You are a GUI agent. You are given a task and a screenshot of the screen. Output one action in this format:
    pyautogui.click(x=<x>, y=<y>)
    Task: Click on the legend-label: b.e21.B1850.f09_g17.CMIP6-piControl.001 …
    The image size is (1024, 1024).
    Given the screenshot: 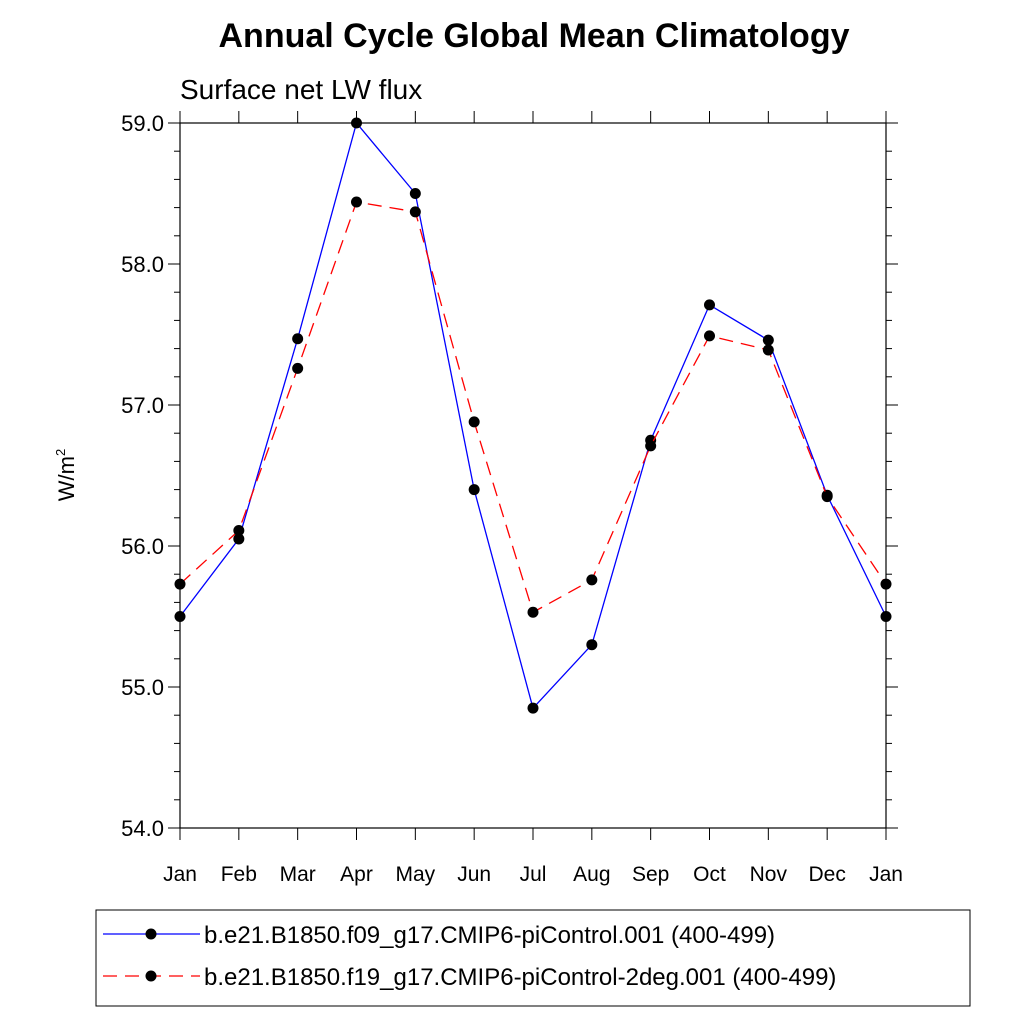 What is the action you would take?
    pyautogui.click(x=489, y=935)
    